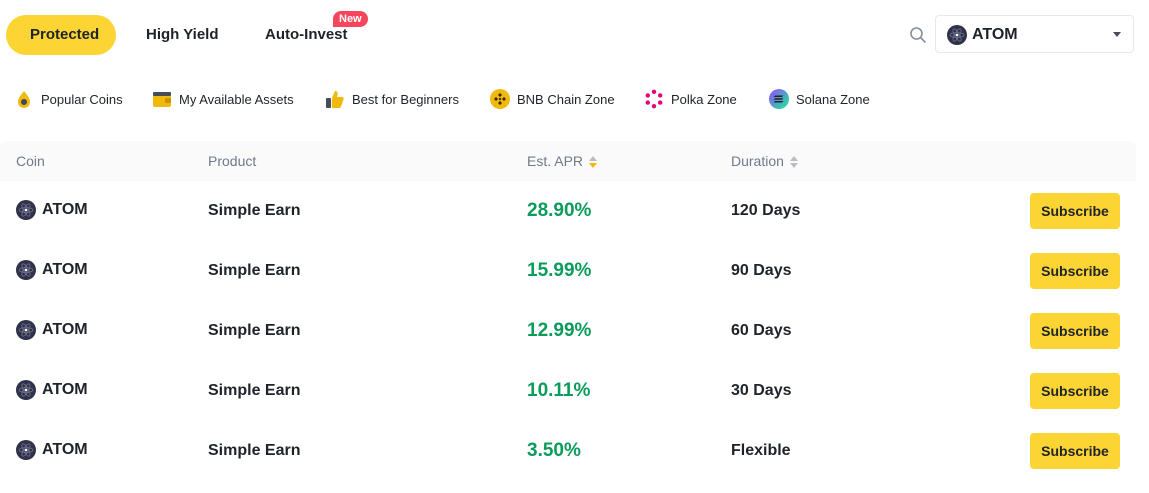 This screenshot has height=493, width=1149. Describe the element at coordinates (350, 19) in the screenshot. I see `new-badge: New` at that location.